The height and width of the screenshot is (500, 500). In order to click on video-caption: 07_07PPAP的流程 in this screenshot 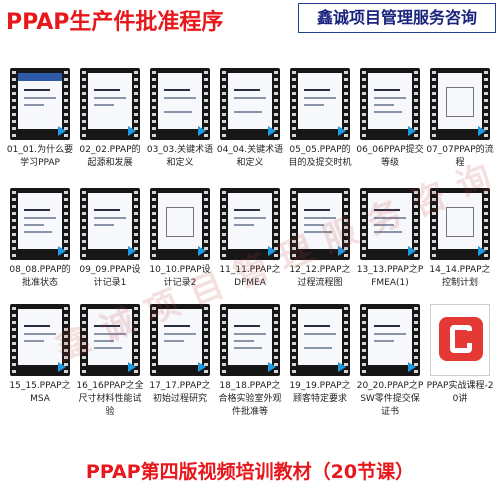, I will do `click(460, 156)`.